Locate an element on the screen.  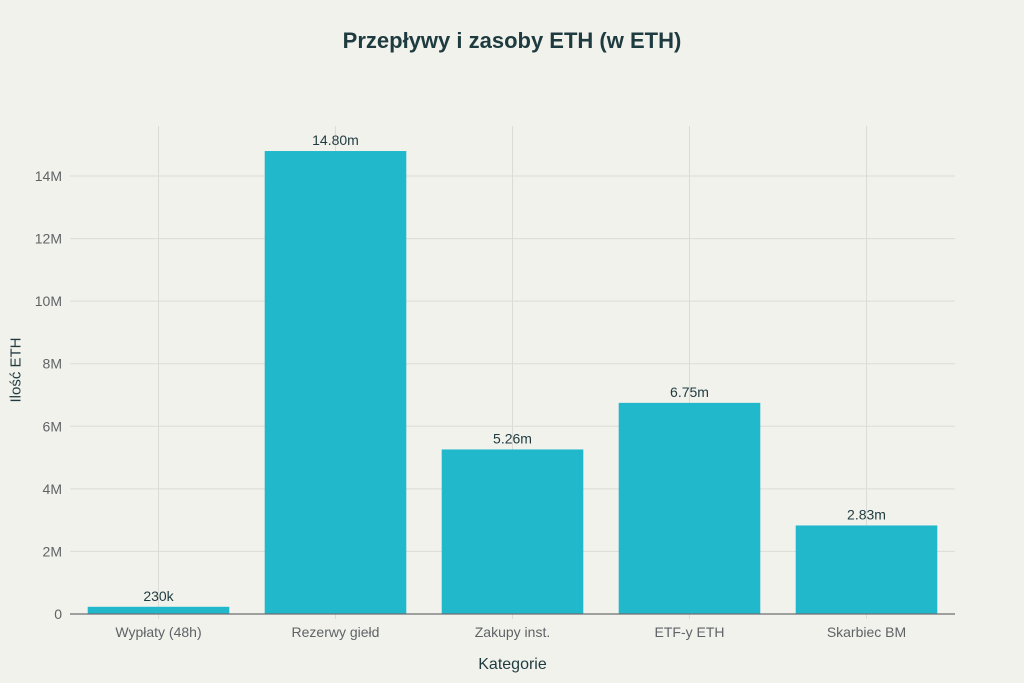
y-tick-label: 12M is located at coordinates (48, 239).